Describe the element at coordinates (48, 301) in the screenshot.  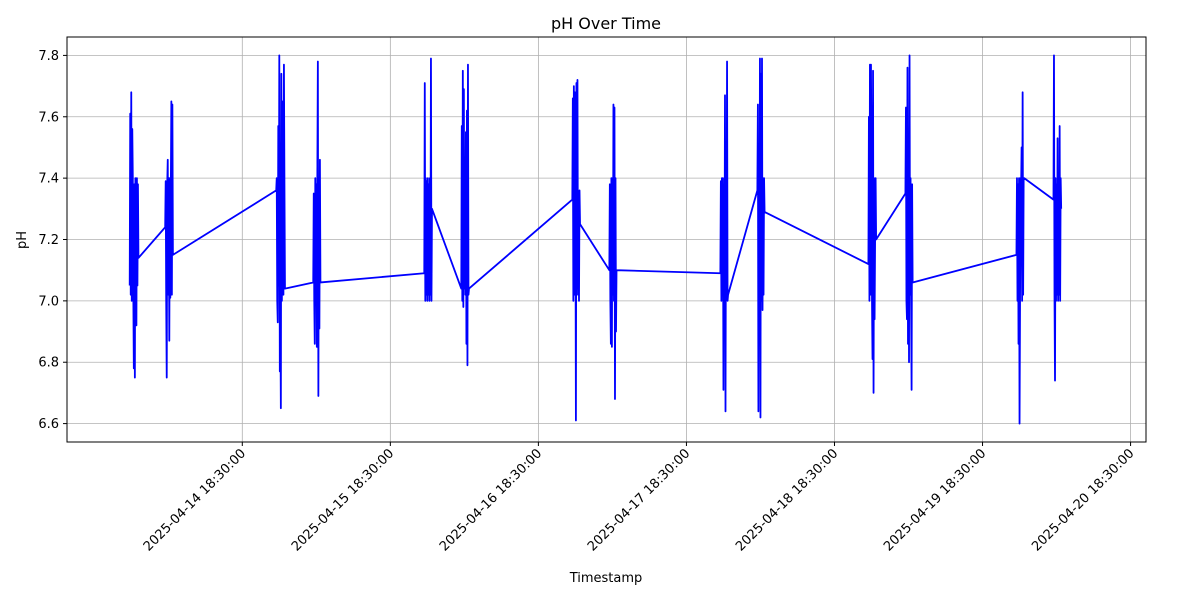
I see `y-tick-label: 7.0` at that location.